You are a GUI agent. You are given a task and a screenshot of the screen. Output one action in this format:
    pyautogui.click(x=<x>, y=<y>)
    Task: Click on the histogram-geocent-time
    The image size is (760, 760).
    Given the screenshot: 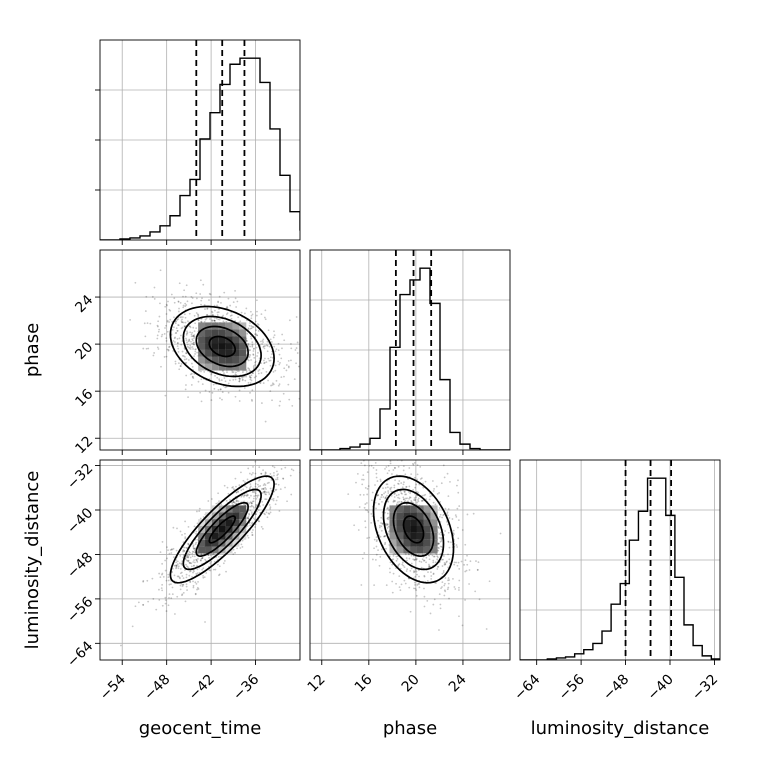 What is the action you would take?
    pyautogui.click(x=200, y=148)
    